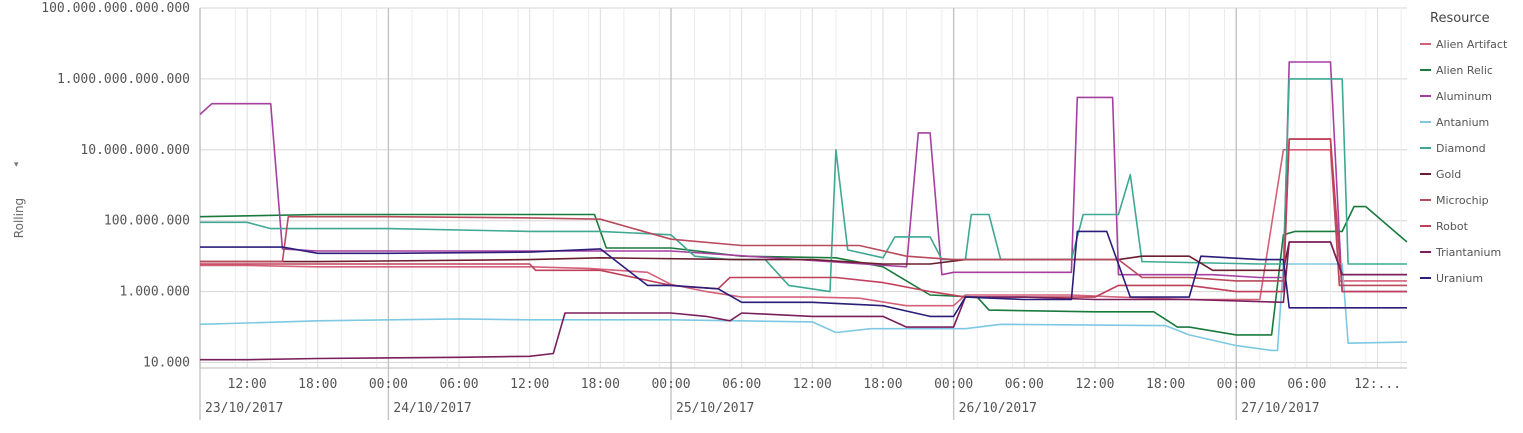 The width and height of the screenshot is (1523, 433). What do you see at coordinates (1280, 408) in the screenshot?
I see `x-day-label: 27/10/2017` at bounding box center [1280, 408].